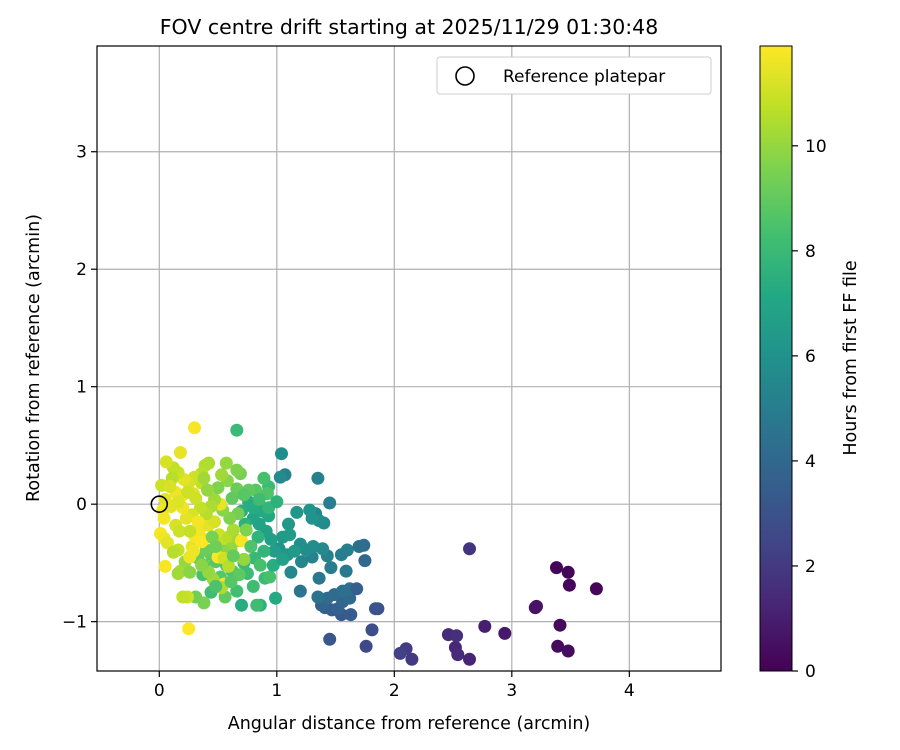 Image resolution: width=900 pixels, height=750 pixels. Describe the element at coordinates (810, 252) in the screenshot. I see `colorbar-tick-label: 8` at that location.